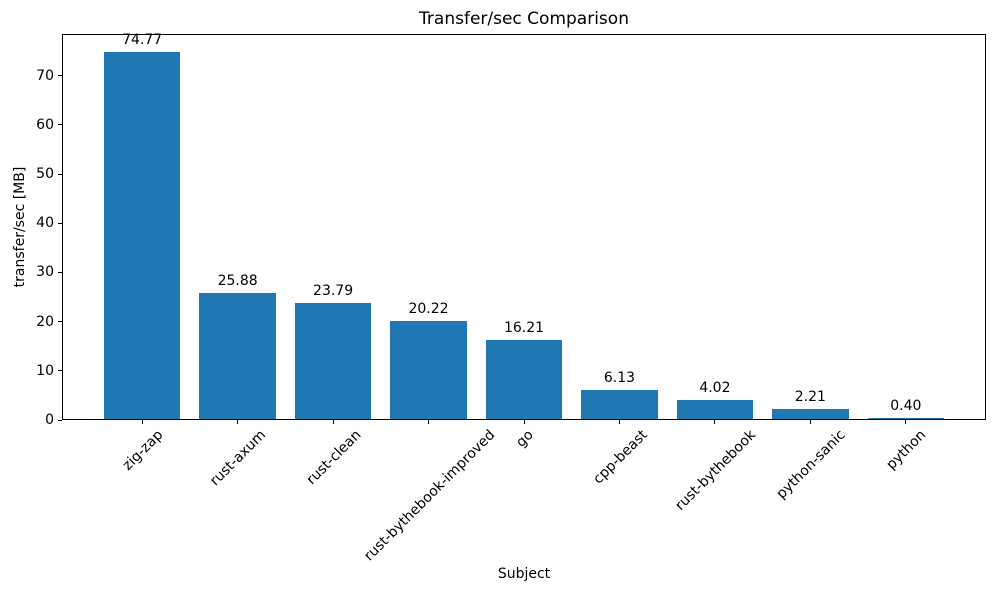 Image resolution: width=1000 pixels, height=600 pixels. Describe the element at coordinates (49, 420) in the screenshot. I see `y-tick-label: 0` at that location.